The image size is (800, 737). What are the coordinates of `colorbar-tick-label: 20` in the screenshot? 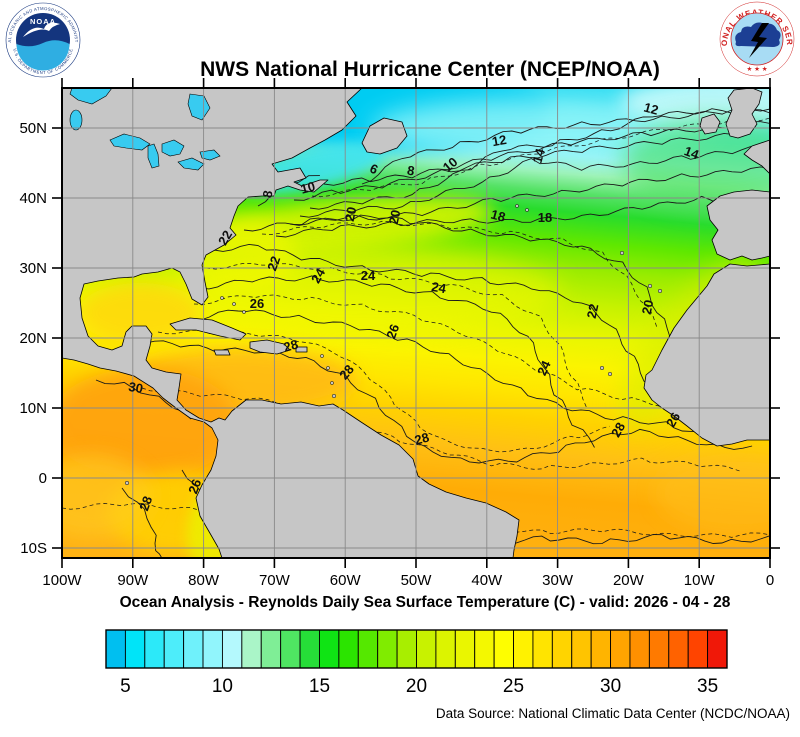 It's located at (416, 686).